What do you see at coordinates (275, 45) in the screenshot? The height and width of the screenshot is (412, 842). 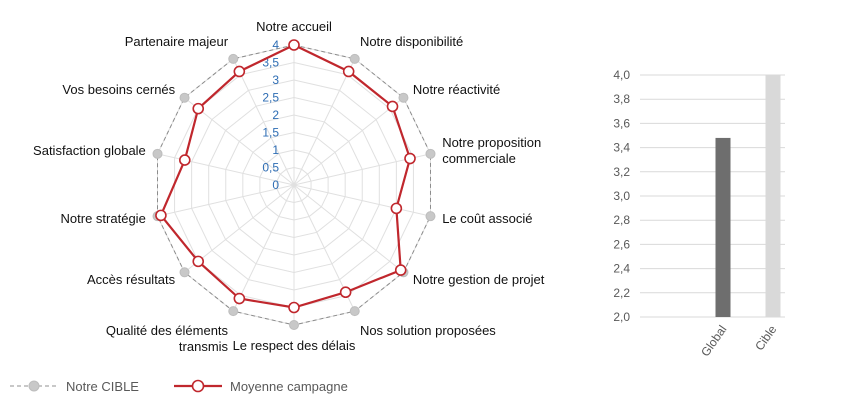 I see `radar-tick-label: 4` at bounding box center [275, 45].